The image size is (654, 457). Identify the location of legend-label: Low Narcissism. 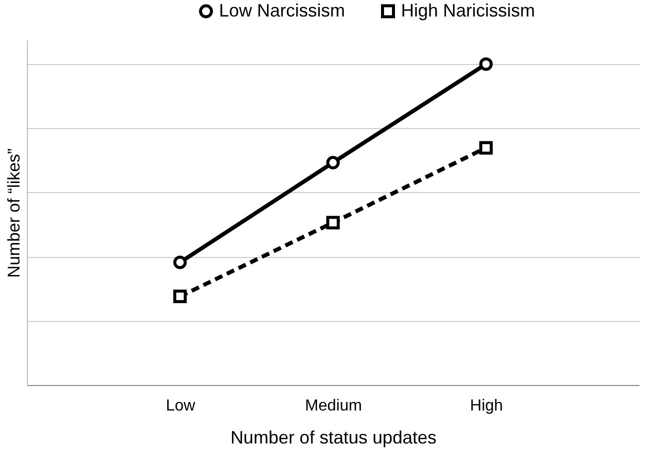
(282, 10).